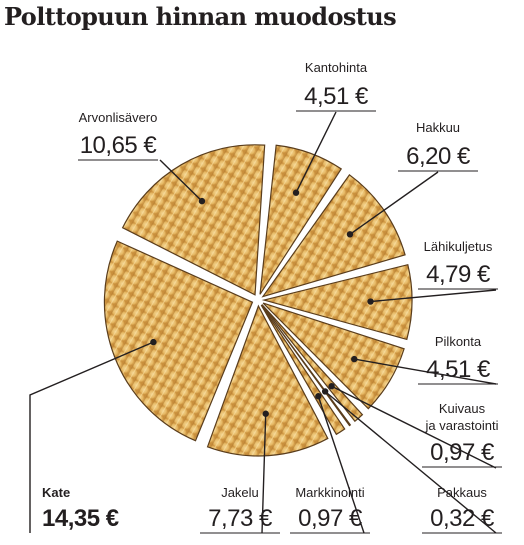 Image resolution: width=524 pixels, height=545 pixels. What do you see at coordinates (458, 369) in the screenshot?
I see `slice-value-pilkonta: 4,51 €` at bounding box center [458, 369].